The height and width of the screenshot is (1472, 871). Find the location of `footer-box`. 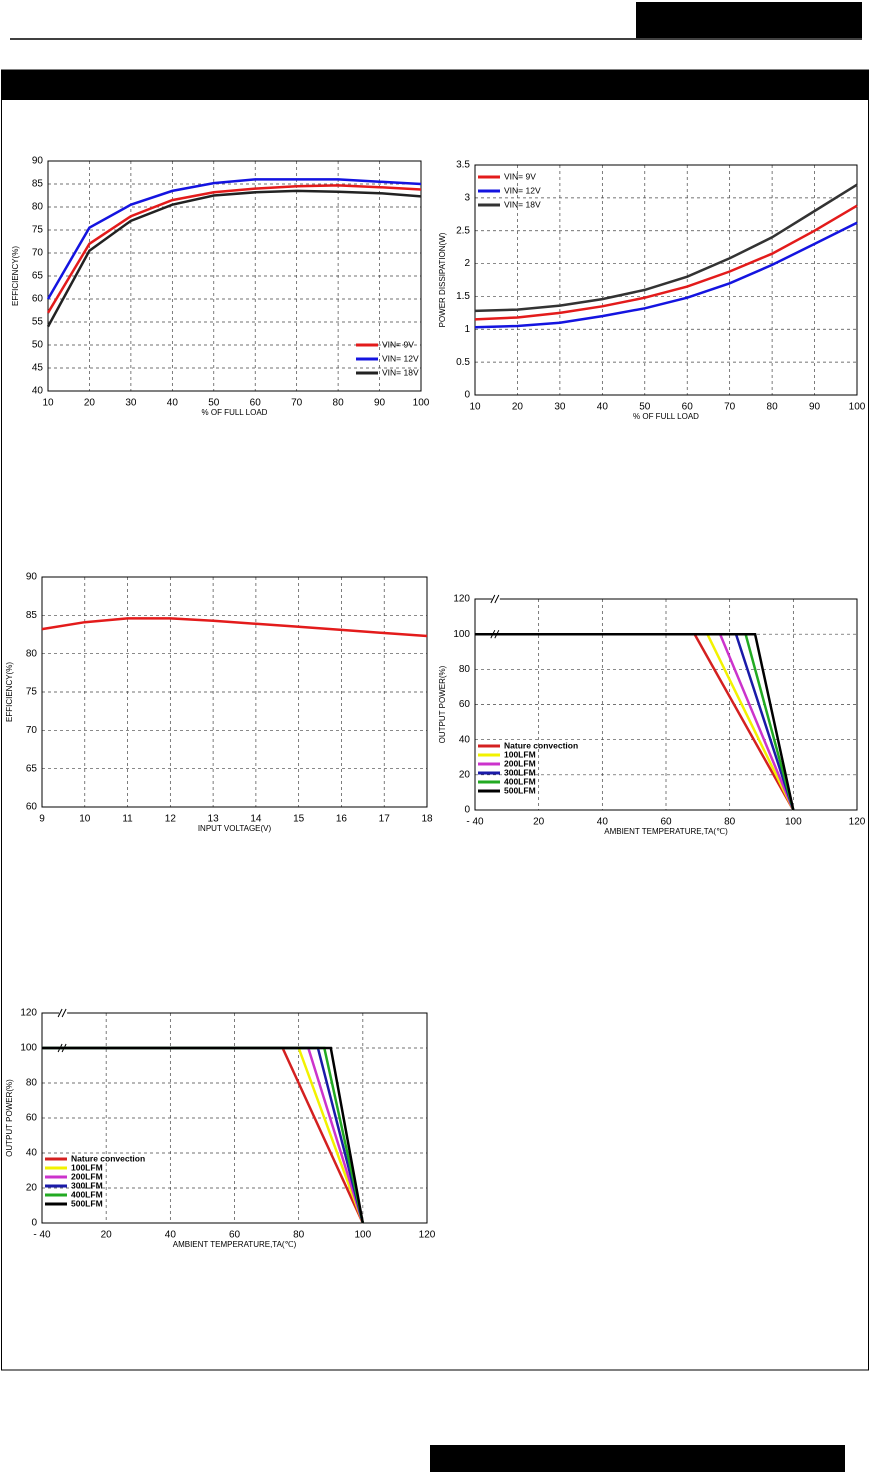

footer-box is located at coordinates (637, 1458).